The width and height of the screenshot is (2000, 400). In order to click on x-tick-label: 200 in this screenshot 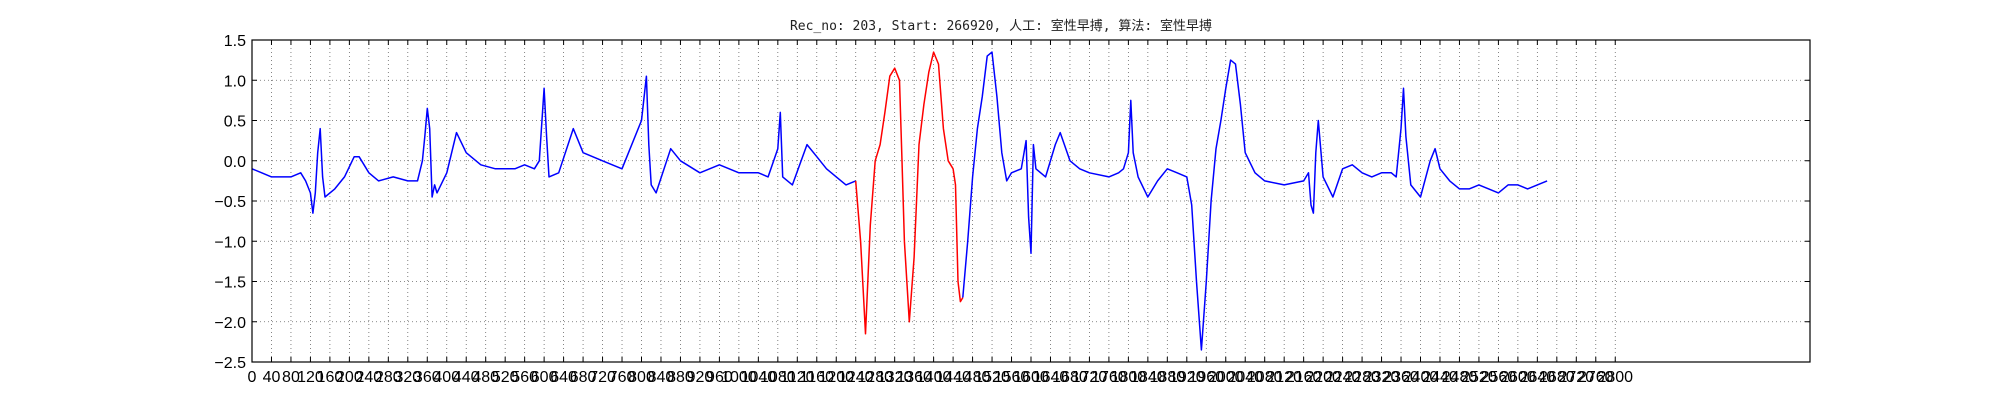, I will do `click(349, 377)`.